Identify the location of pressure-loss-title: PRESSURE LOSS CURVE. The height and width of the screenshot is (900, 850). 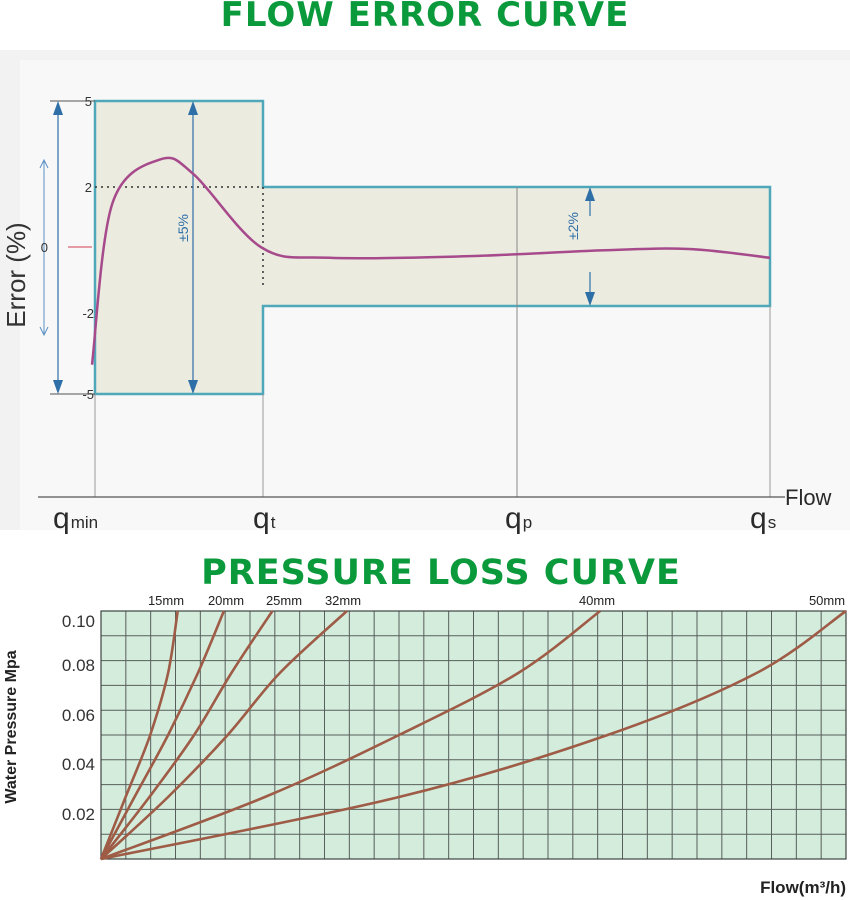
(441, 573).